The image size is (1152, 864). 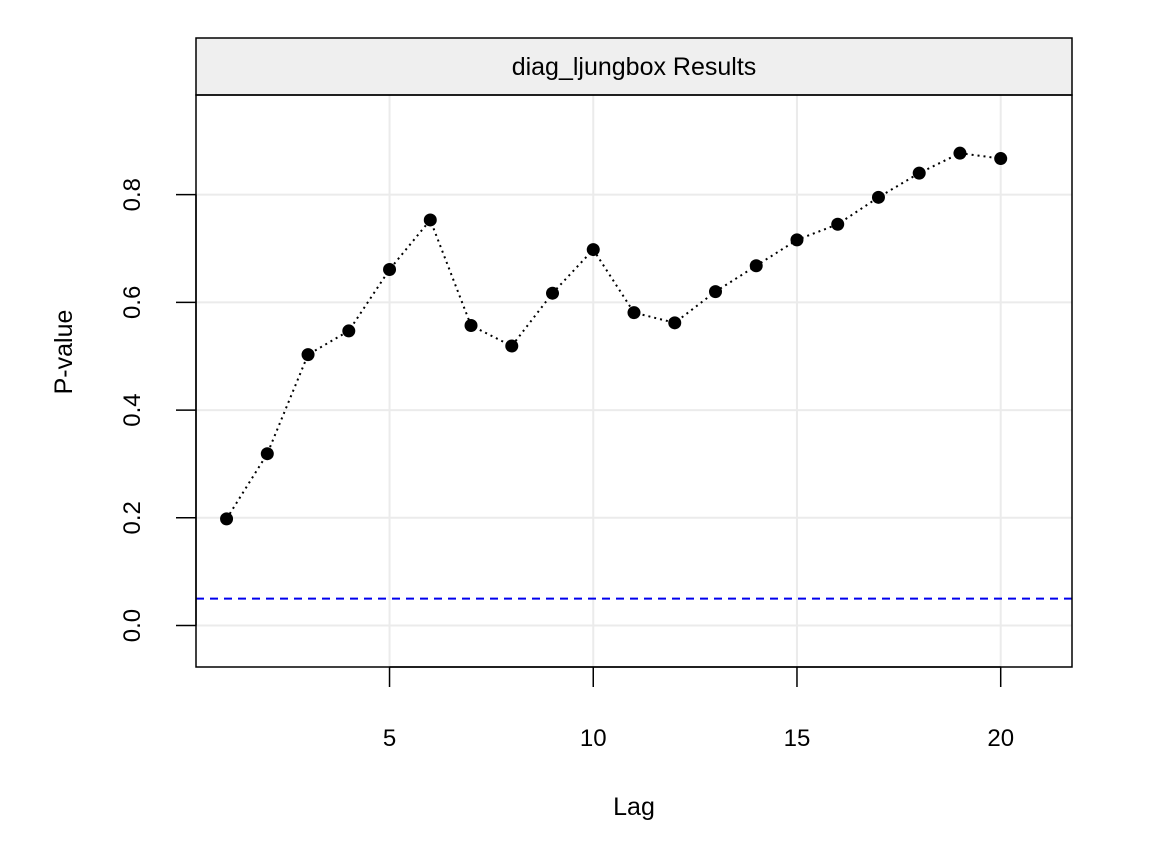 What do you see at coordinates (389, 738) in the screenshot?
I see `x-tick-label: 5` at bounding box center [389, 738].